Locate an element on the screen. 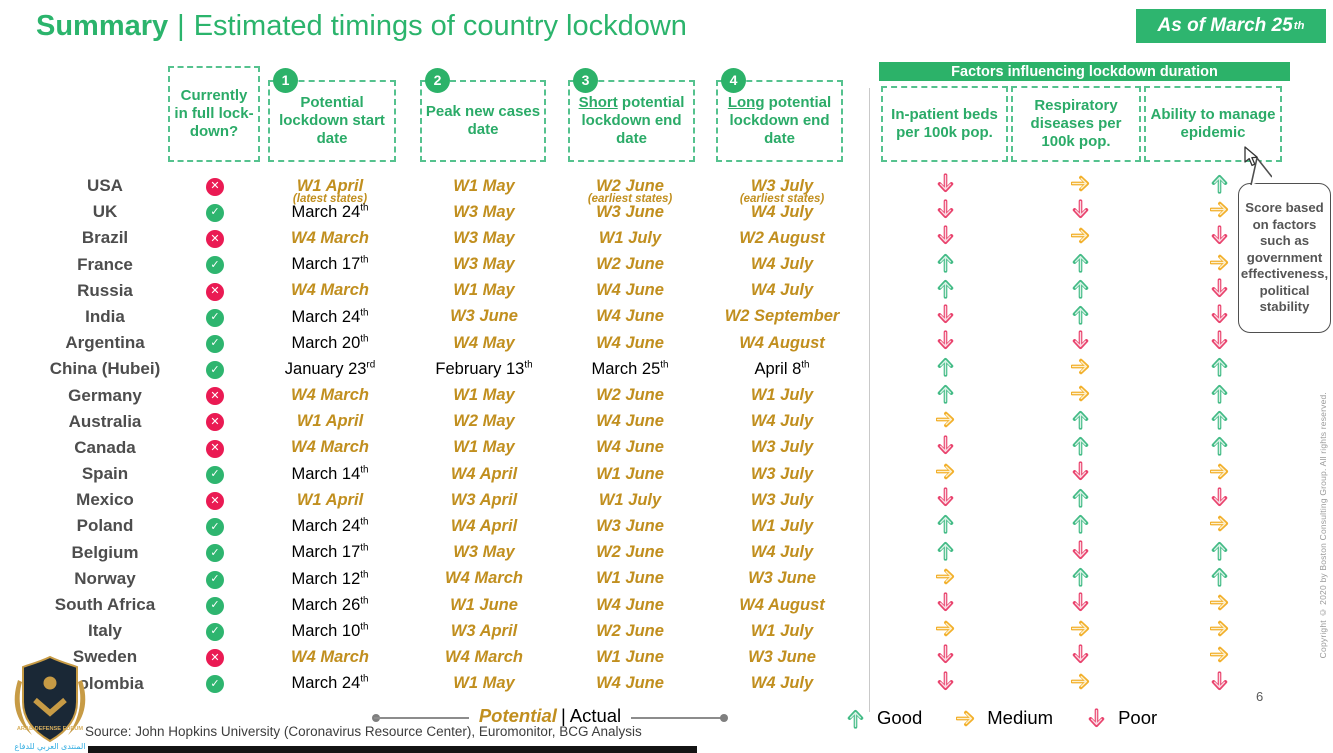 This screenshot has height=753, width=1333. title-secondary: Estimated timings of country lockdown is located at coordinates (440, 26).